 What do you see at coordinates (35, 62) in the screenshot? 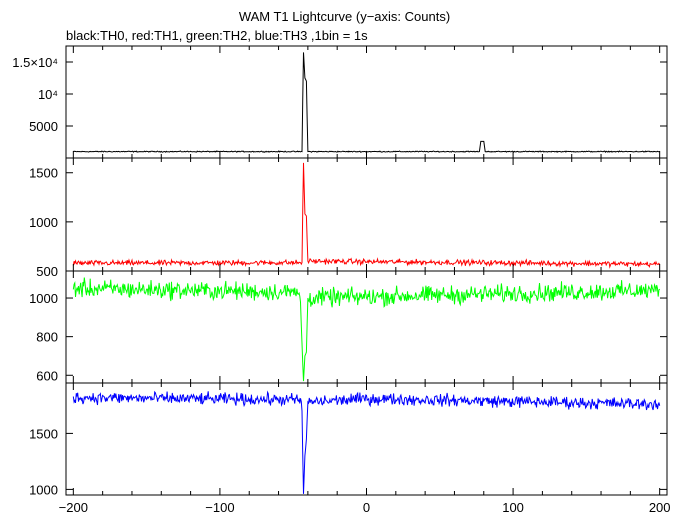
I see `y-tick-label-th0: 1.5×10⁴` at bounding box center [35, 62].